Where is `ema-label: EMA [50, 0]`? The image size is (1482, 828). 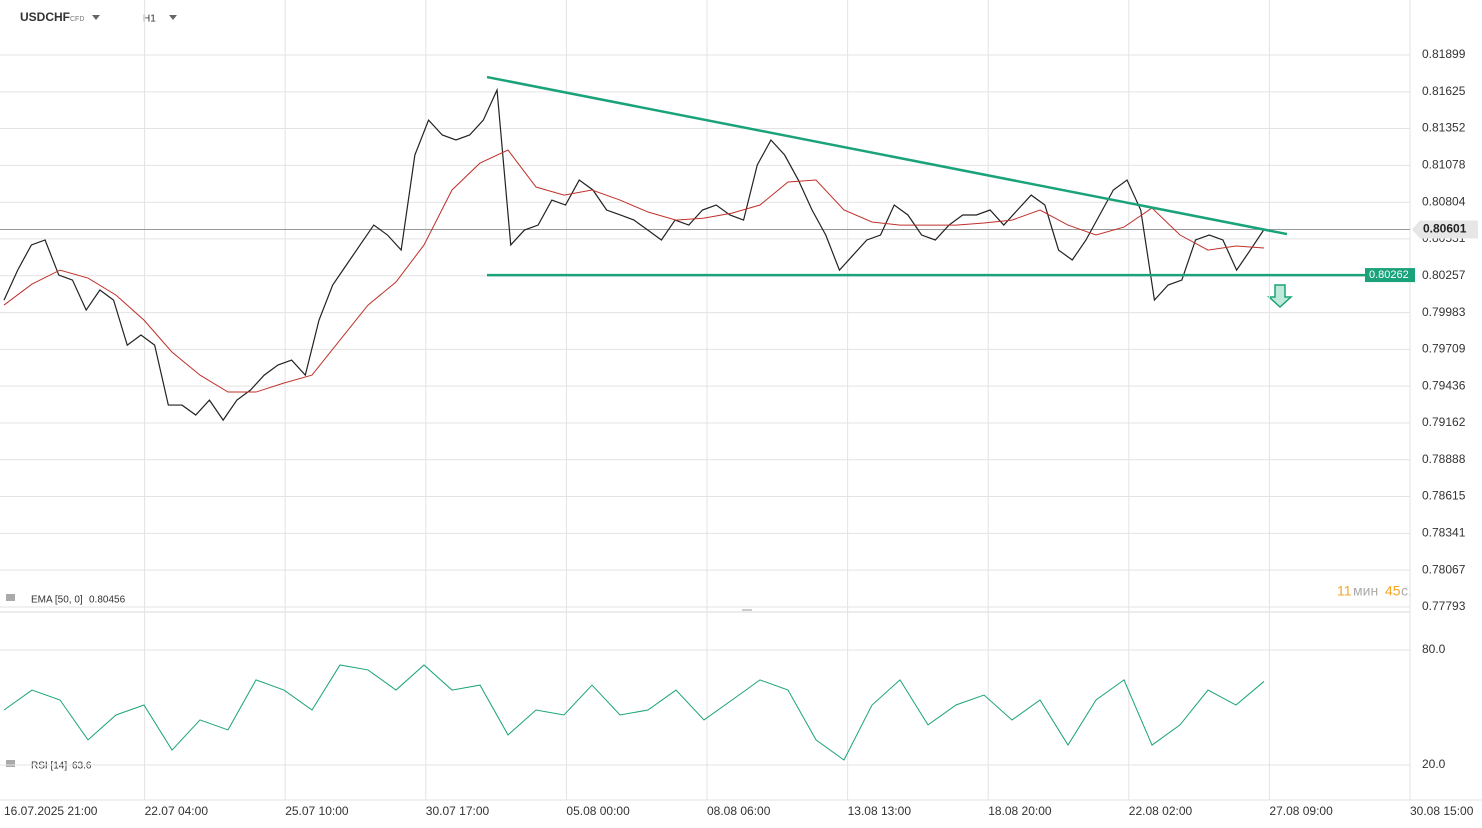 ema-label: EMA [50, 0] is located at coordinates (57, 600).